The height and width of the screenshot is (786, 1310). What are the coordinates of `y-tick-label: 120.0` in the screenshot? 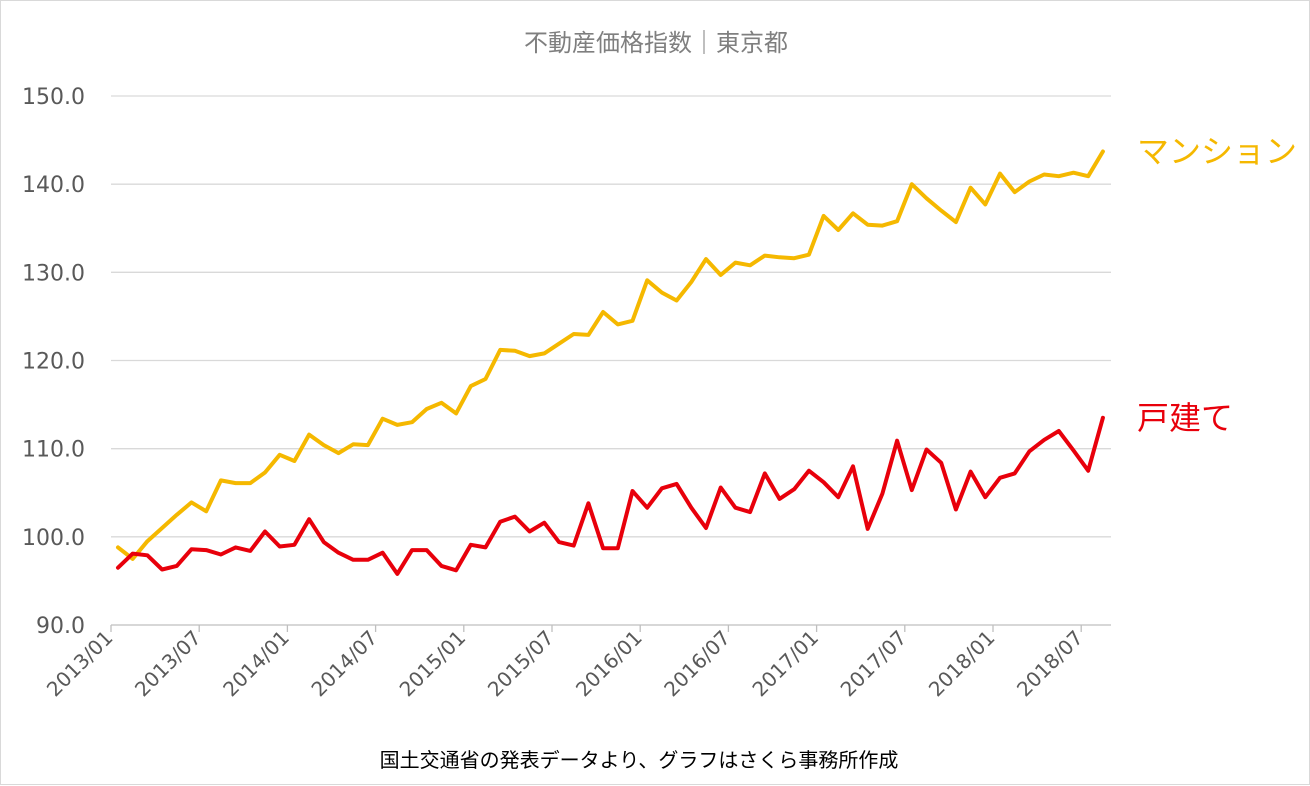 It's located at (53, 362).